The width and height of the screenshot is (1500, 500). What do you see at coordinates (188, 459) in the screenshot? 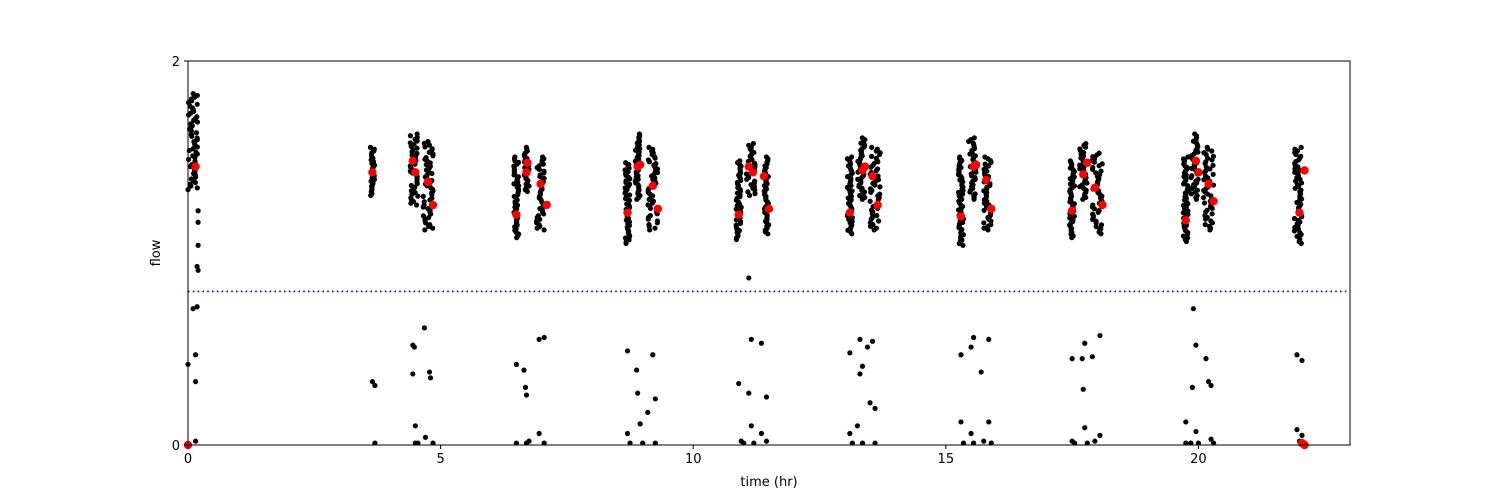
I see `x-tick-label: 0` at bounding box center [188, 459].